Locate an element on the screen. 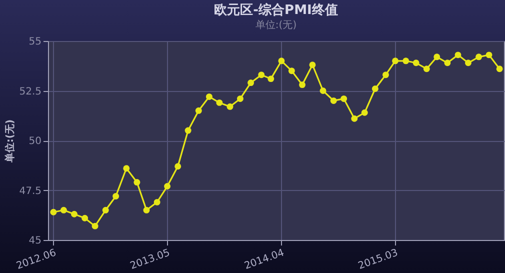  y-tick-label: 47.5 is located at coordinates (30, 191).